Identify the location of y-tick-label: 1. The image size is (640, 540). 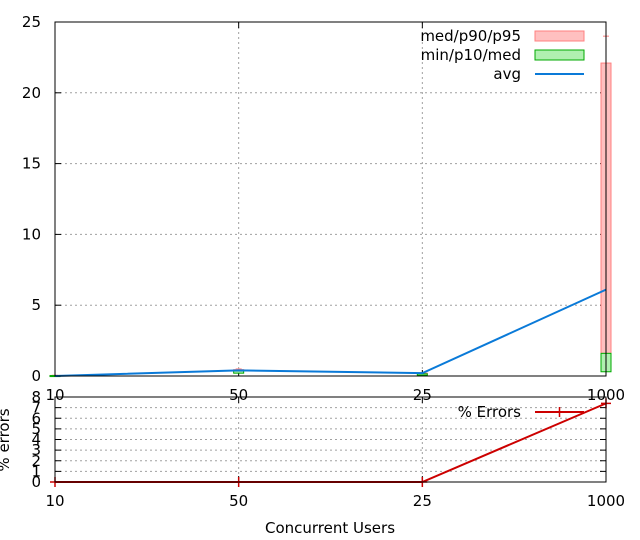
(36, 471).